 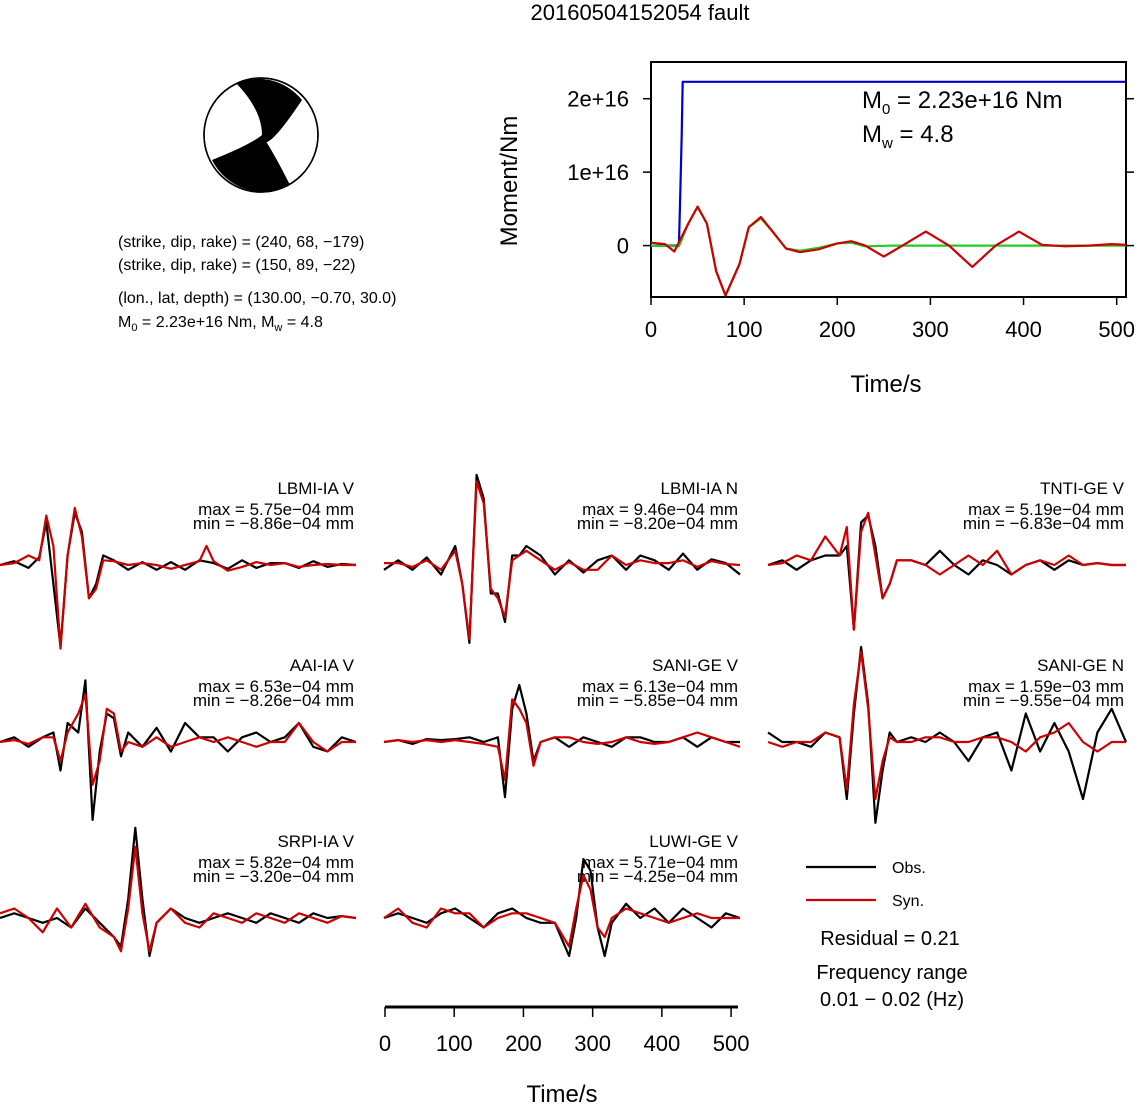 I want to click on station-max: max = 6.13e−04 mm, so click(x=660, y=686).